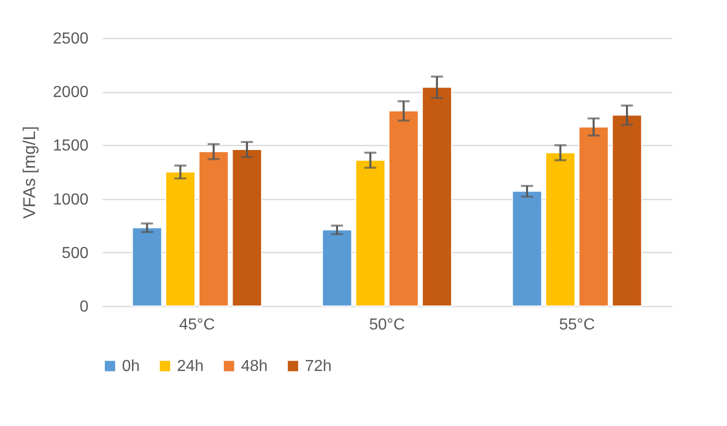 The width and height of the screenshot is (727, 426). Describe the element at coordinates (70, 199) in the screenshot. I see `y-tick-label: 1000` at that location.